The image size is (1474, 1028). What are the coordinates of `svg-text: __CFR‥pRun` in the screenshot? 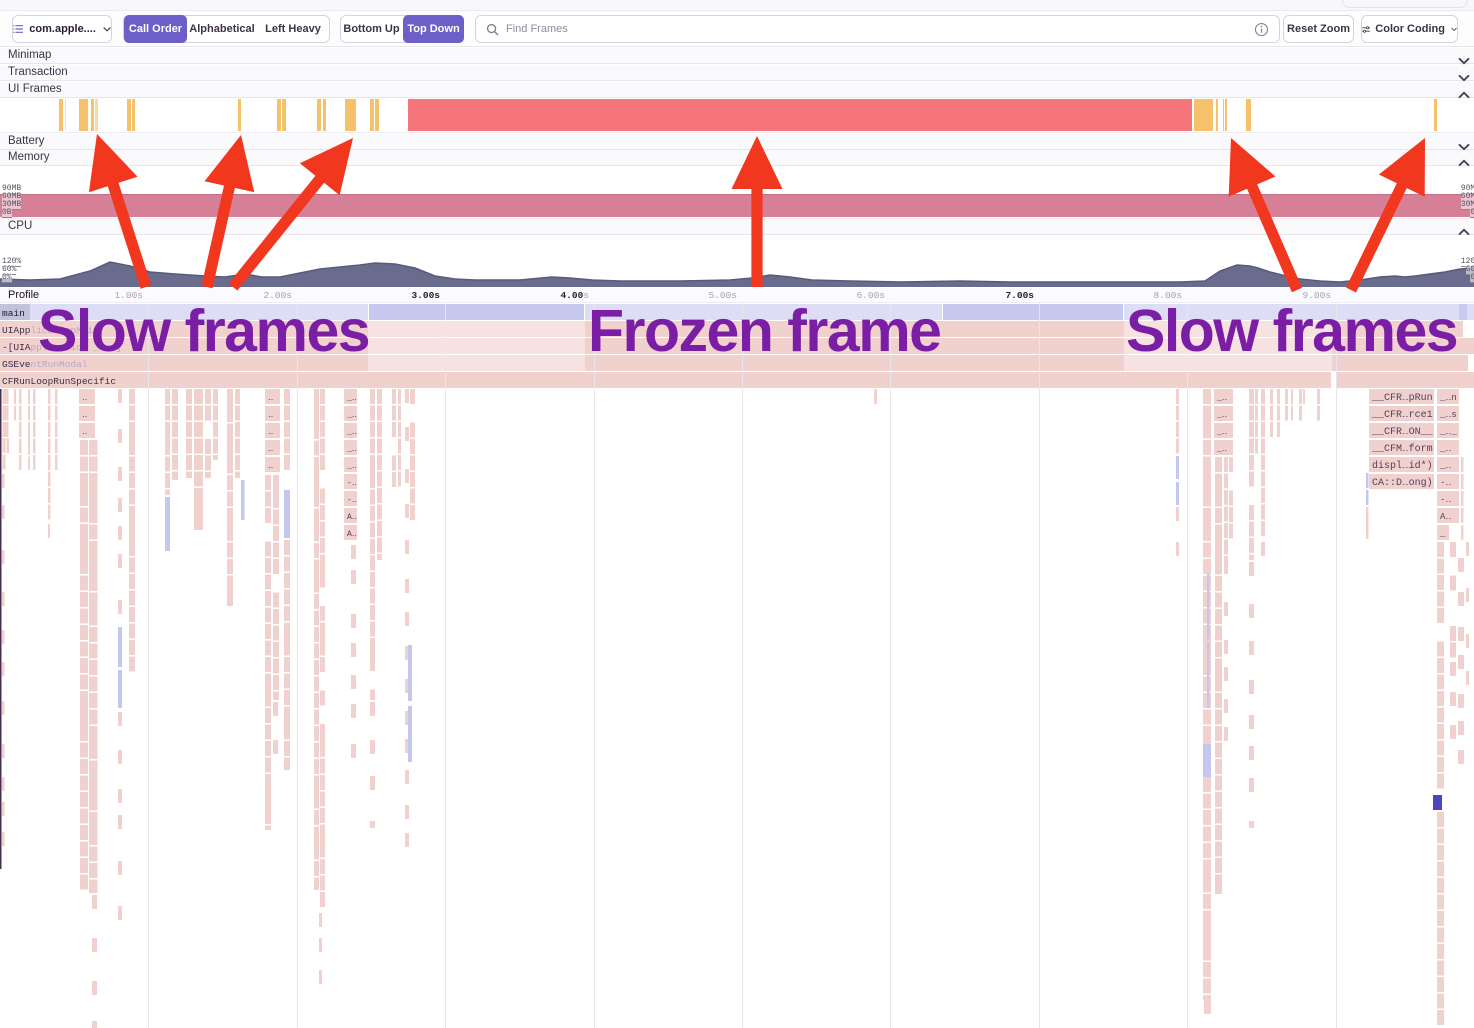 It's located at (1402, 398).